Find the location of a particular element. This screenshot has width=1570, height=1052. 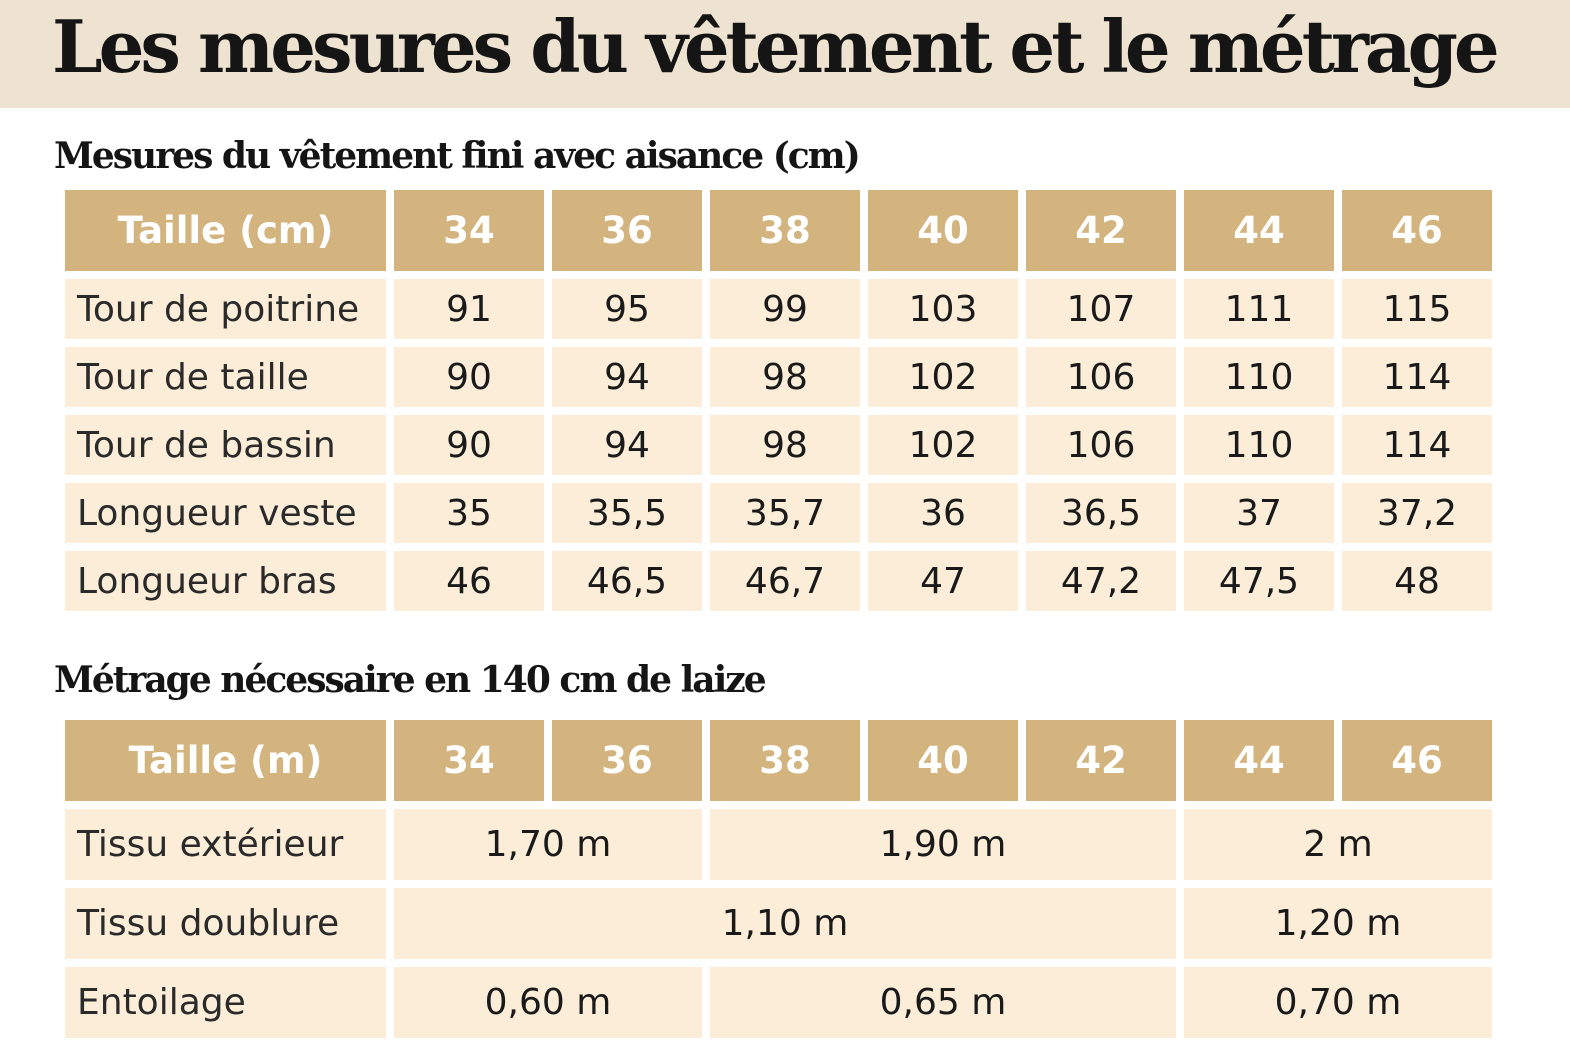

table-cell: 48 is located at coordinates (1417, 581).